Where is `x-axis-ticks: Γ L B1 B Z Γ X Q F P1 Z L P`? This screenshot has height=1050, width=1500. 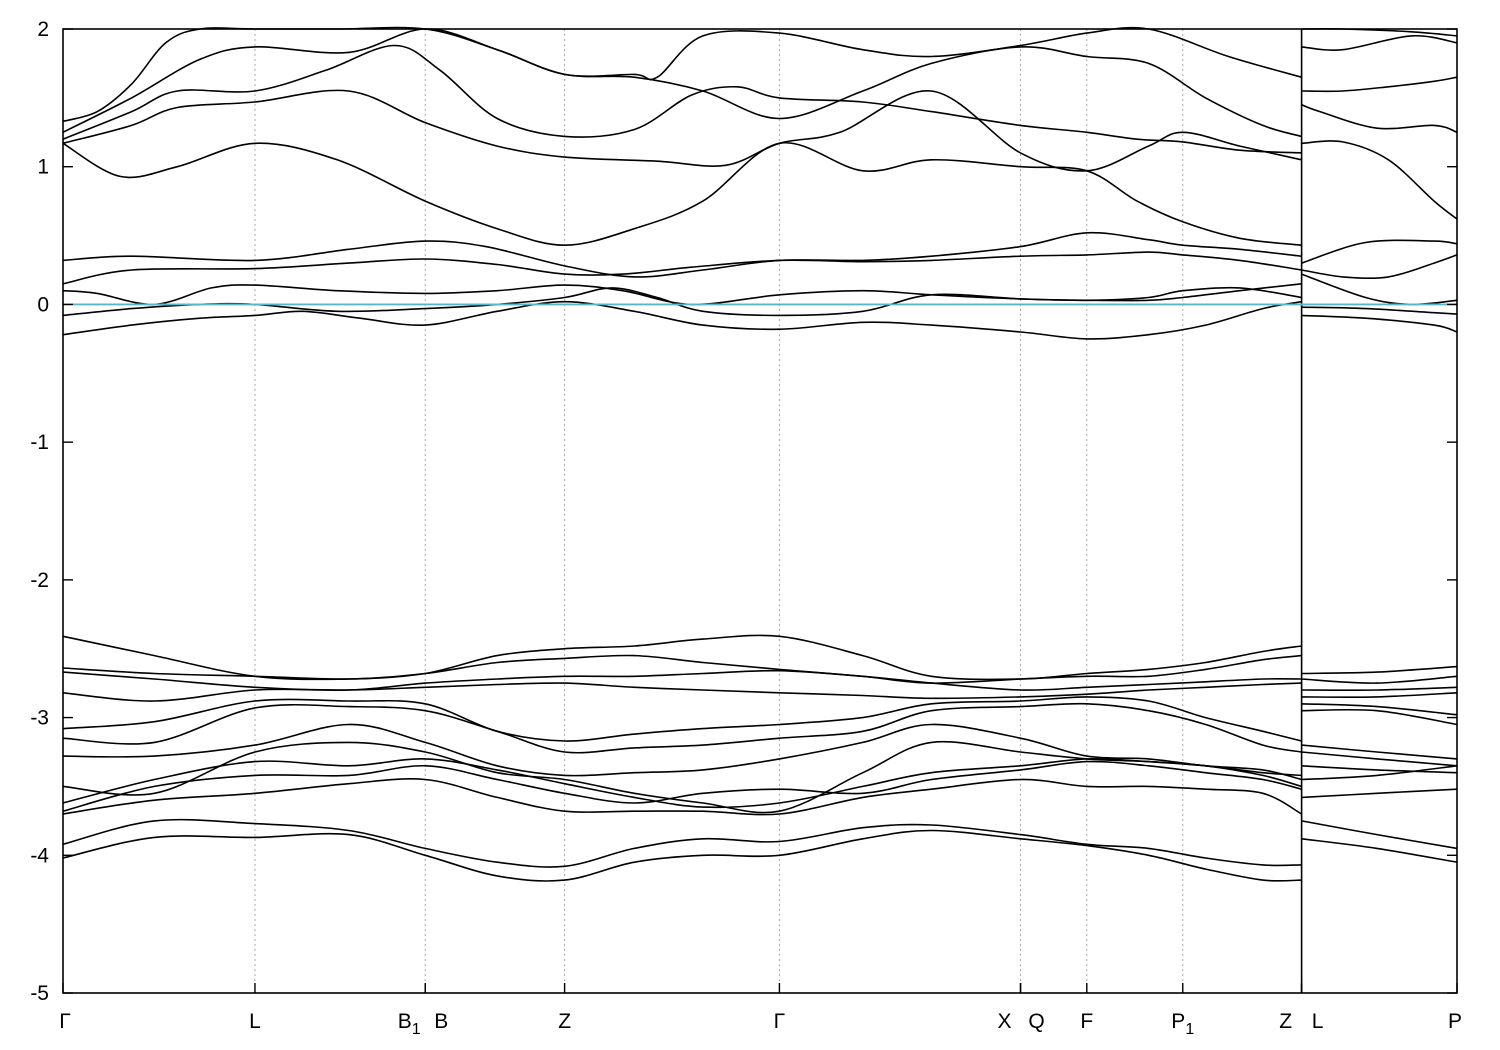 x-axis-ticks: Γ L B1 B Z Γ X Q F P1 Z L P is located at coordinates (760, 1010).